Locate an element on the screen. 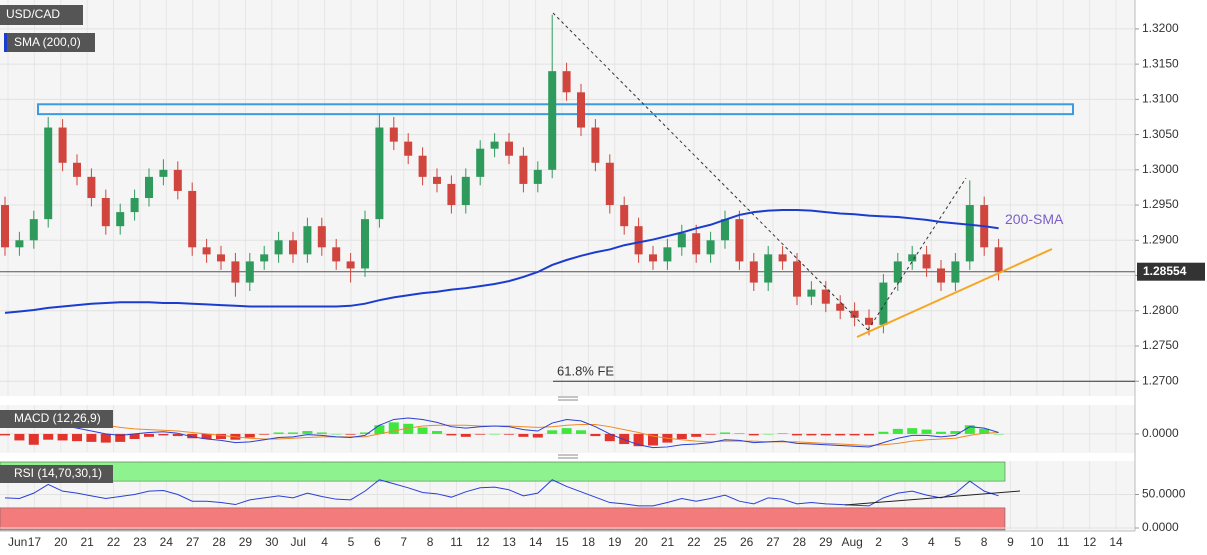 This screenshot has height=555, width=1207. y-tick-label: 1.2950 is located at coordinates (1160, 204).